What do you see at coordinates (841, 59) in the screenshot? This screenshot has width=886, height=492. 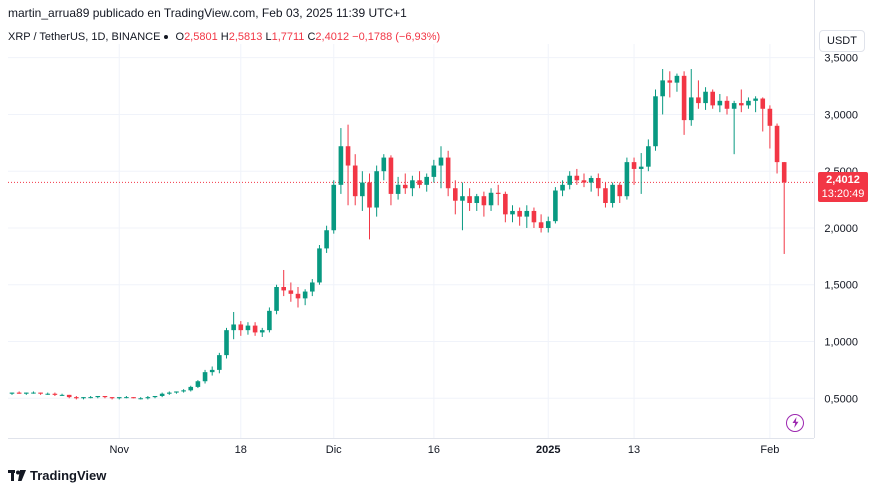 I see `y-tick-label: 3,5000` at bounding box center [841, 59].